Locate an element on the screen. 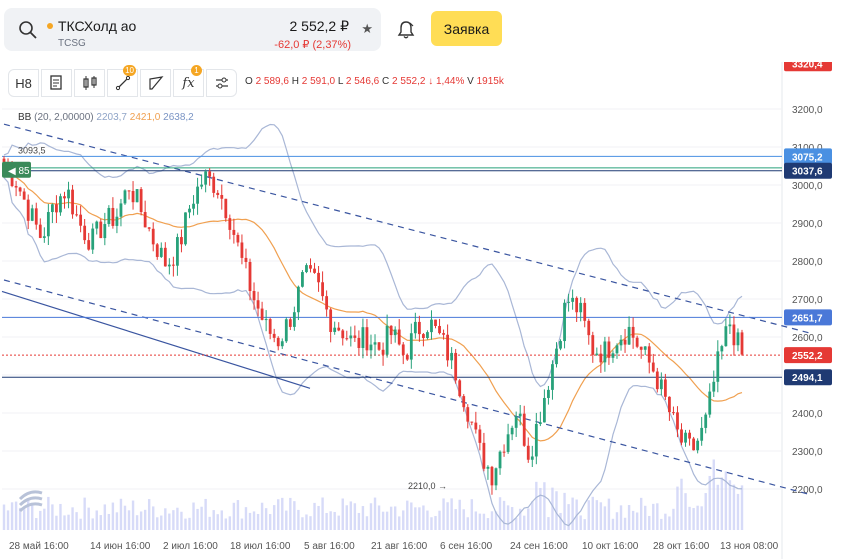 The width and height of the screenshot is (842, 559). ticker-code: TCSG is located at coordinates (72, 43).